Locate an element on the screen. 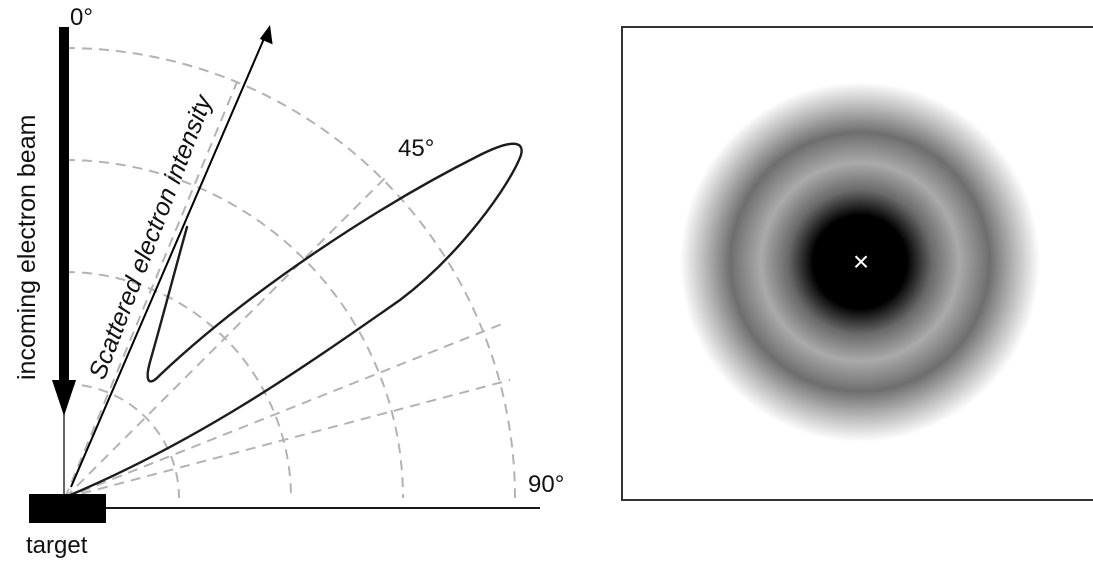 This screenshot has width=1093, height=566. intensity-axis-label: Scattered electron intensity is located at coordinates (150, 236).